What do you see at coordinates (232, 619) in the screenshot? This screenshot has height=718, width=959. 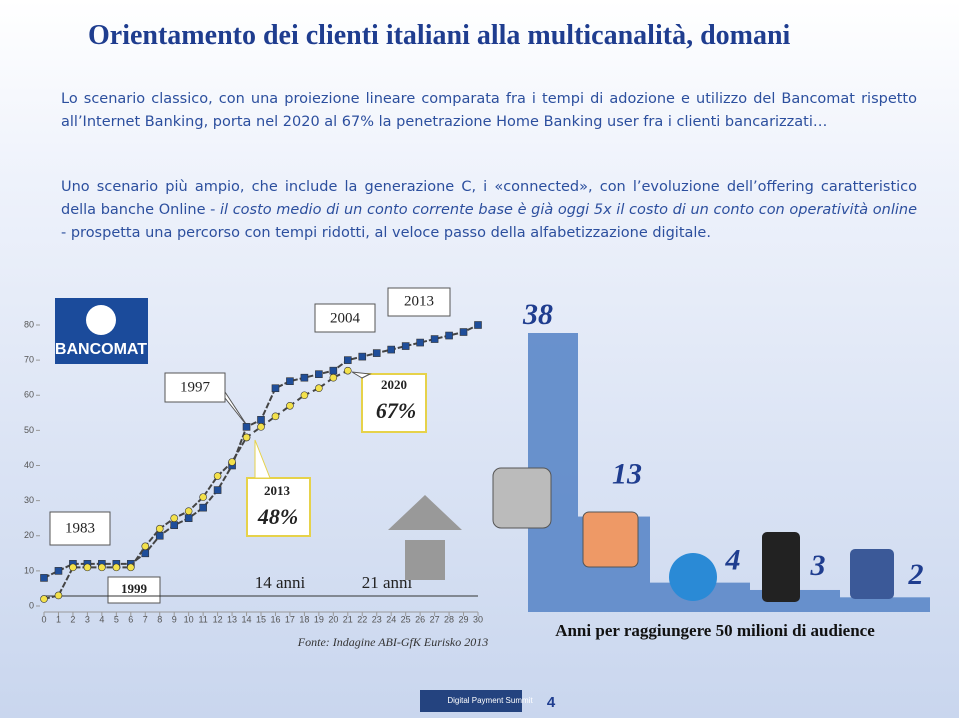 I see `x-tick-label: 13` at bounding box center [232, 619].